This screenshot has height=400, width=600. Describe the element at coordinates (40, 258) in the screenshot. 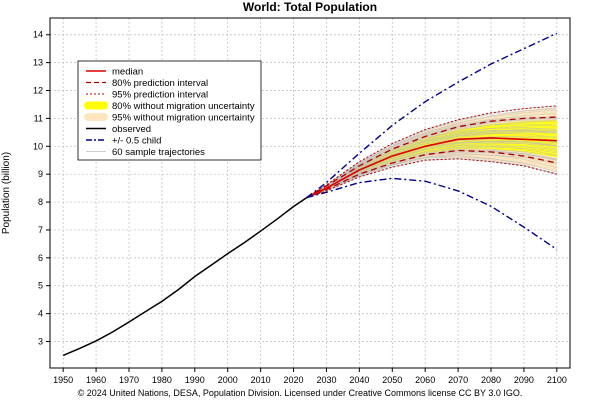

I see `y-tick-label: 6` at that location.